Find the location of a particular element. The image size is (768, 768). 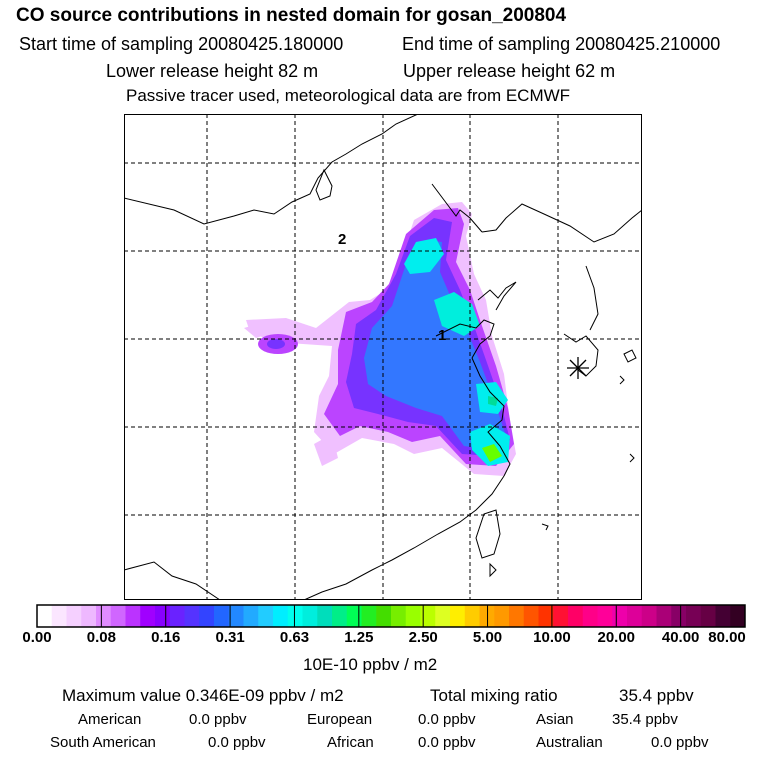

maximum-value: Maximum value 0.346E-09 ppbv / m2 is located at coordinates (203, 695).